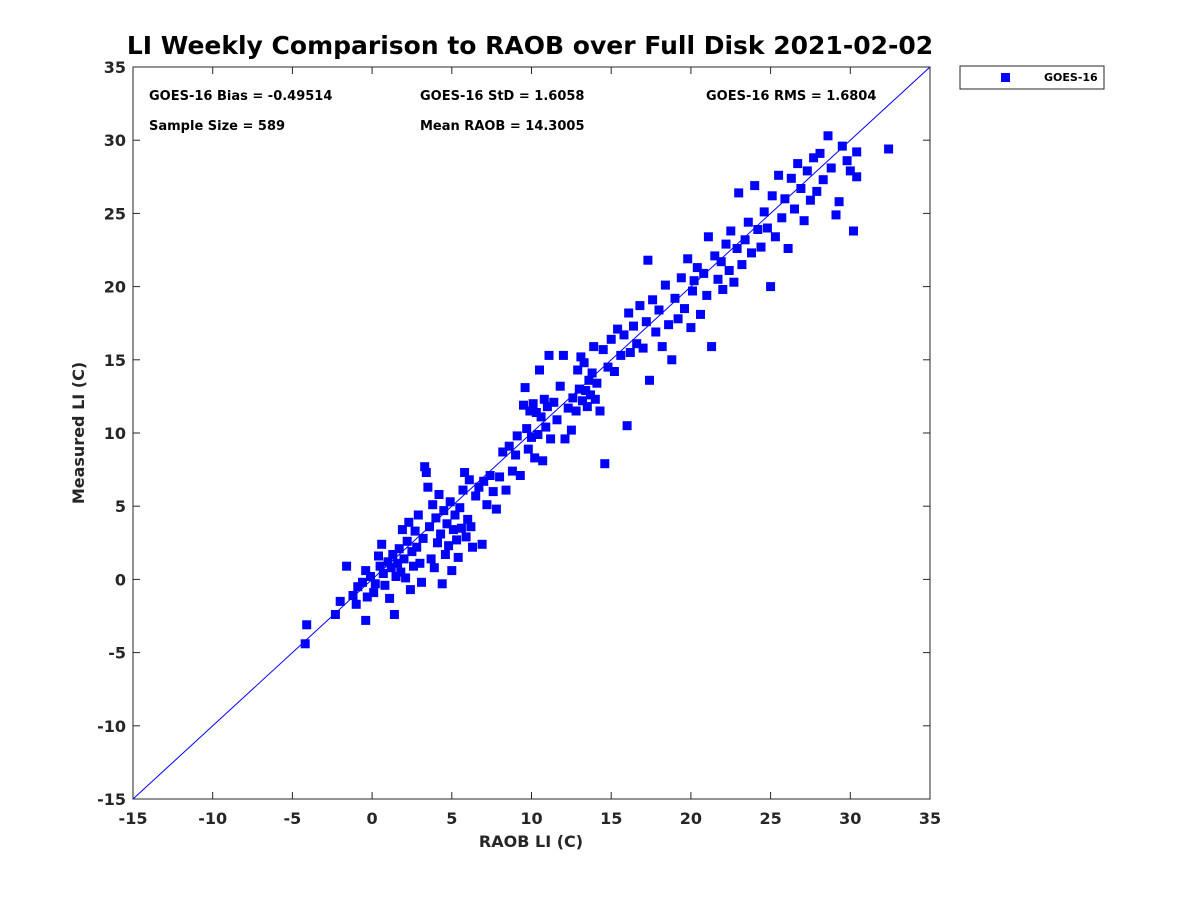  What do you see at coordinates (111, 799) in the screenshot?
I see `y-tick-label: -15` at bounding box center [111, 799].